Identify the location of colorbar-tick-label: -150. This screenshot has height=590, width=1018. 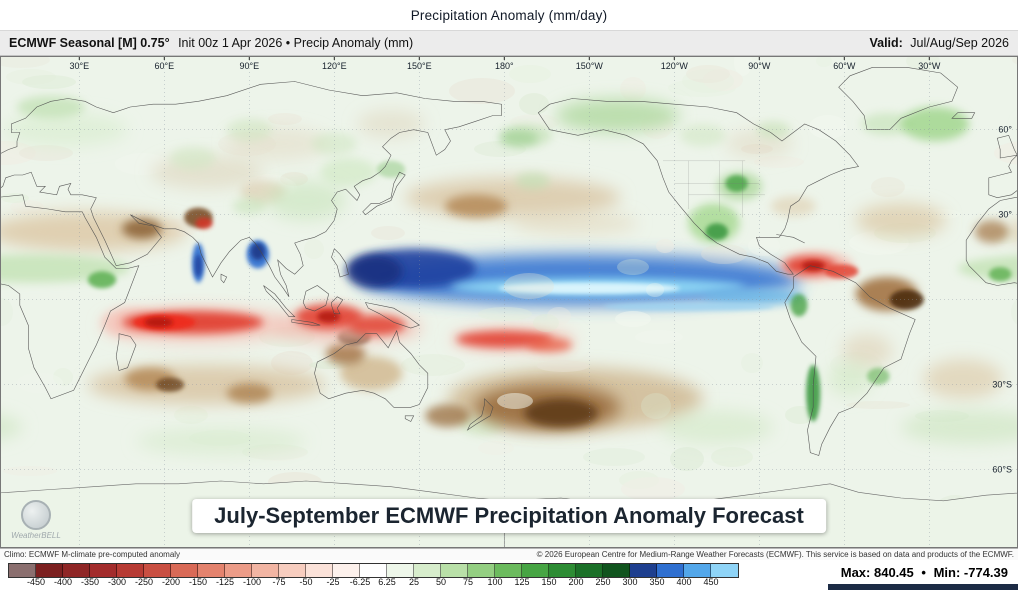
(198, 582).